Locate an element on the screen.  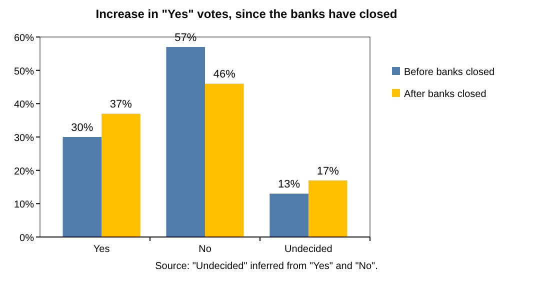
data-label: 46% is located at coordinates (224, 74).